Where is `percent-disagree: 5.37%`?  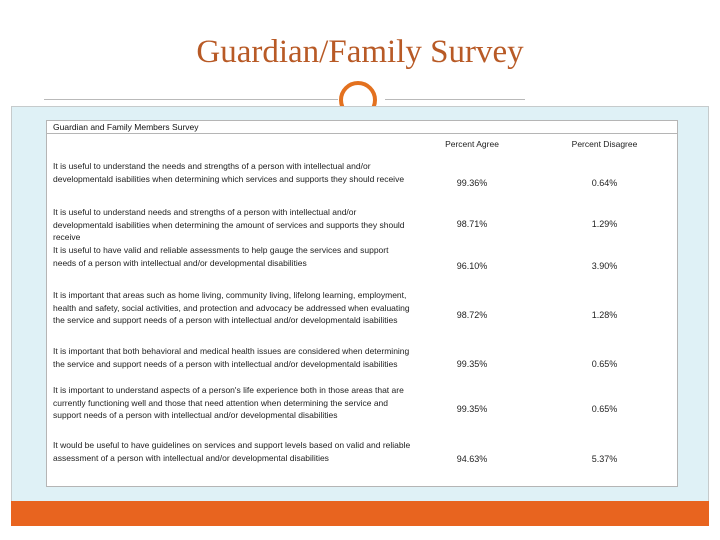
percent-disagree: 5.37% is located at coordinates (604, 459).